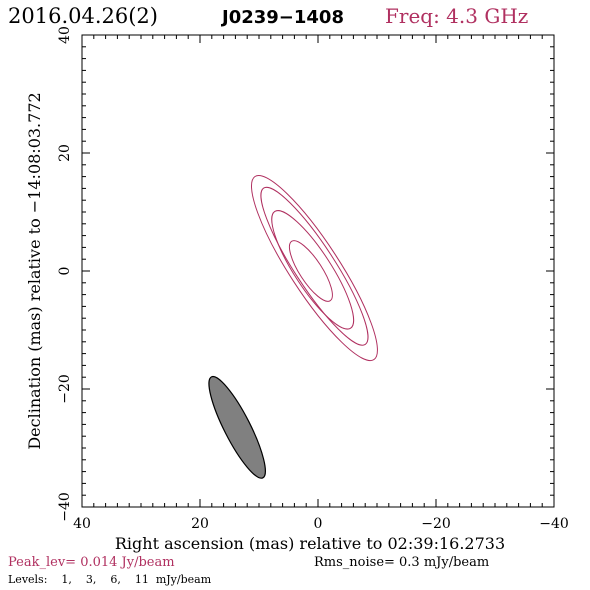 Image resolution: width=590 pixels, height=590 pixels. Describe the element at coordinates (456, 16) in the screenshot. I see `frequency-label: Freq: 4.3 GHz` at that location.